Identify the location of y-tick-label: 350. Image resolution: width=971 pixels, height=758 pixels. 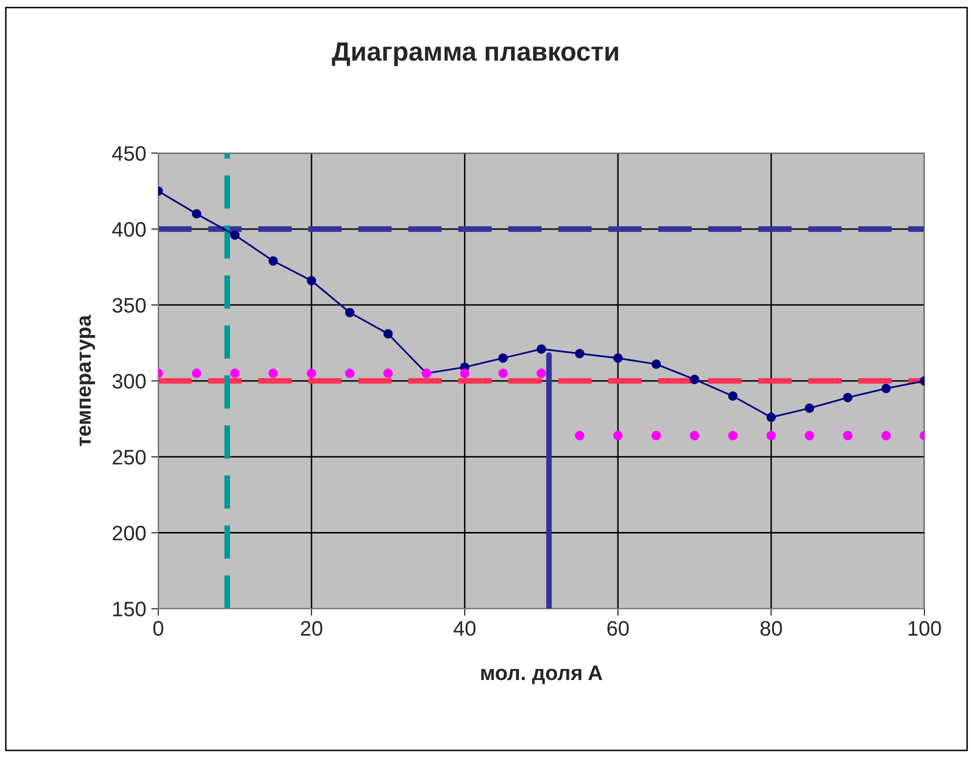
(129, 305).